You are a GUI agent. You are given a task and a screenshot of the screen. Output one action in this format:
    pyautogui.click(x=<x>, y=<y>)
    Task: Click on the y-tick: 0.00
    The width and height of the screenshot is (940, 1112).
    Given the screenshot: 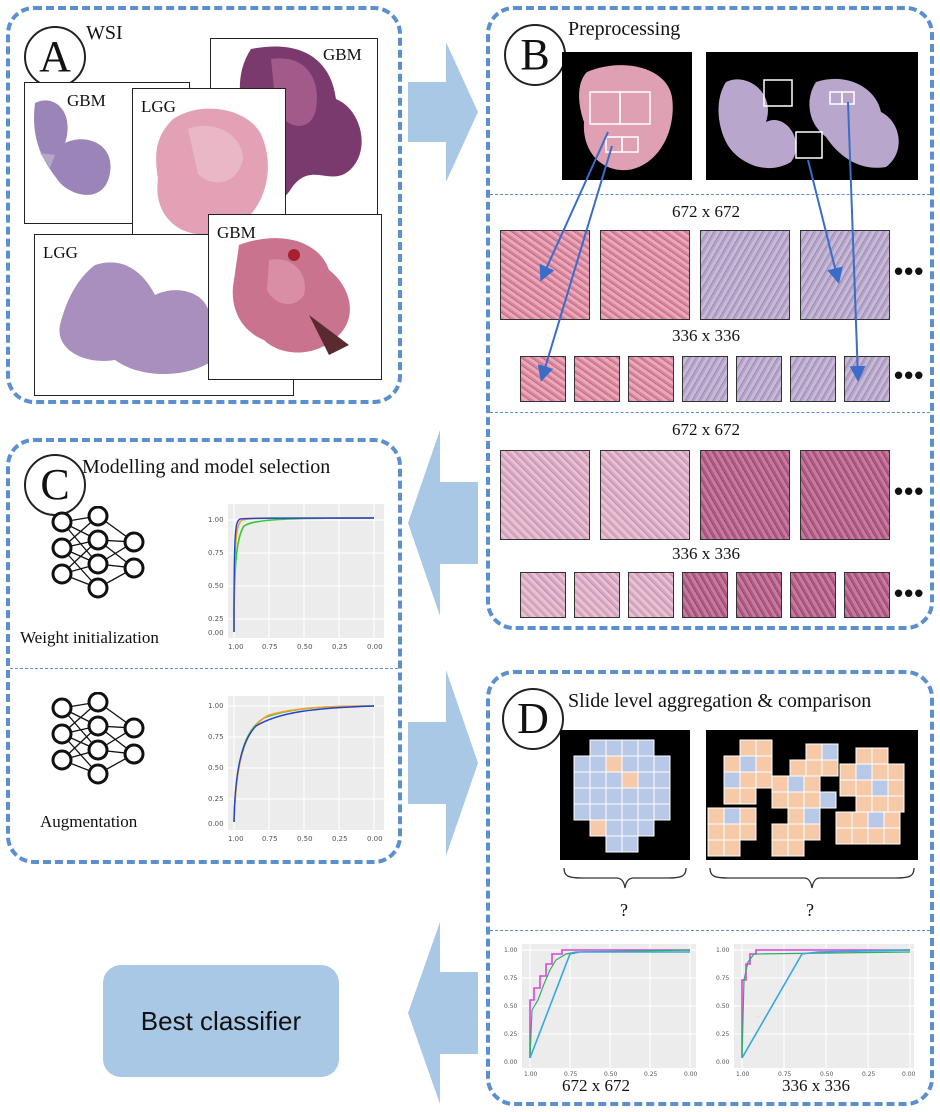 What is the action you would take?
    pyautogui.click(x=216, y=633)
    